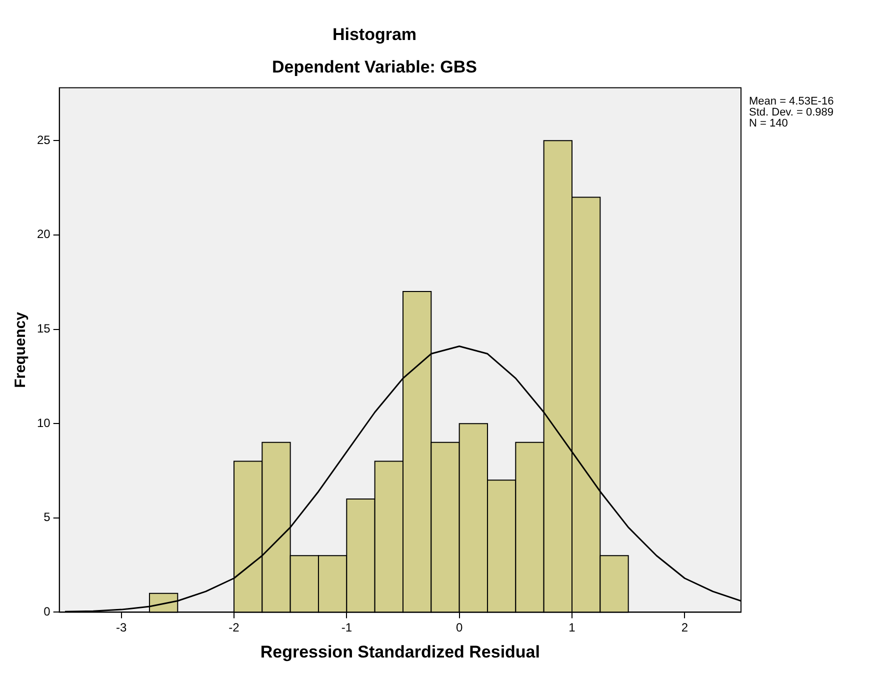  Describe the element at coordinates (791, 112) in the screenshot. I see `text: Std. Dev. = 0.989` at that location.